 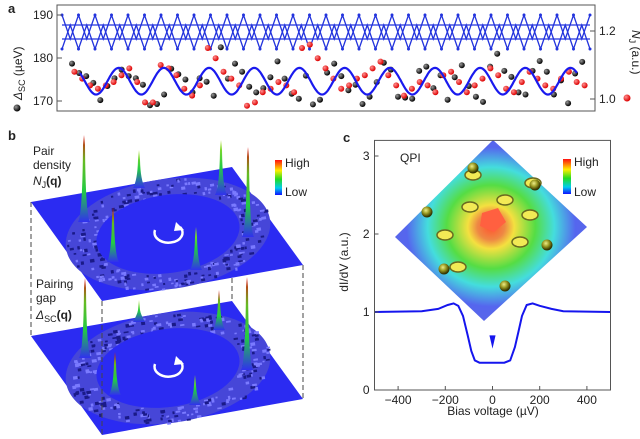 I want to click on peak-spike, so click(x=115, y=373).